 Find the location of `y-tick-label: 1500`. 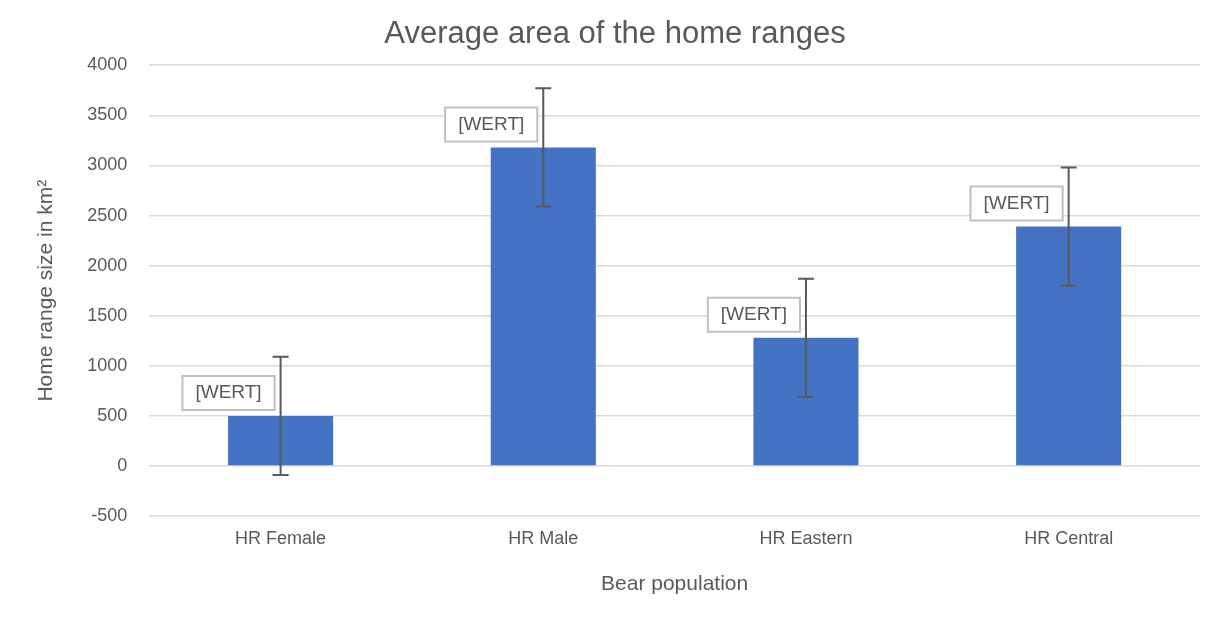

y-tick-label: 1500 is located at coordinates (107, 314).